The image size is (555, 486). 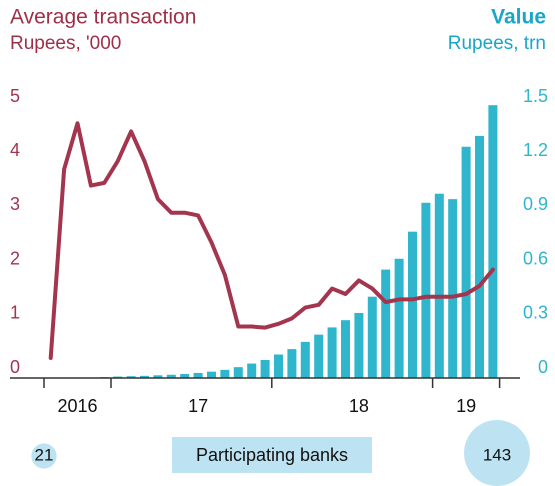 I want to click on y2-tick-label: 0.9, so click(x=535, y=204).